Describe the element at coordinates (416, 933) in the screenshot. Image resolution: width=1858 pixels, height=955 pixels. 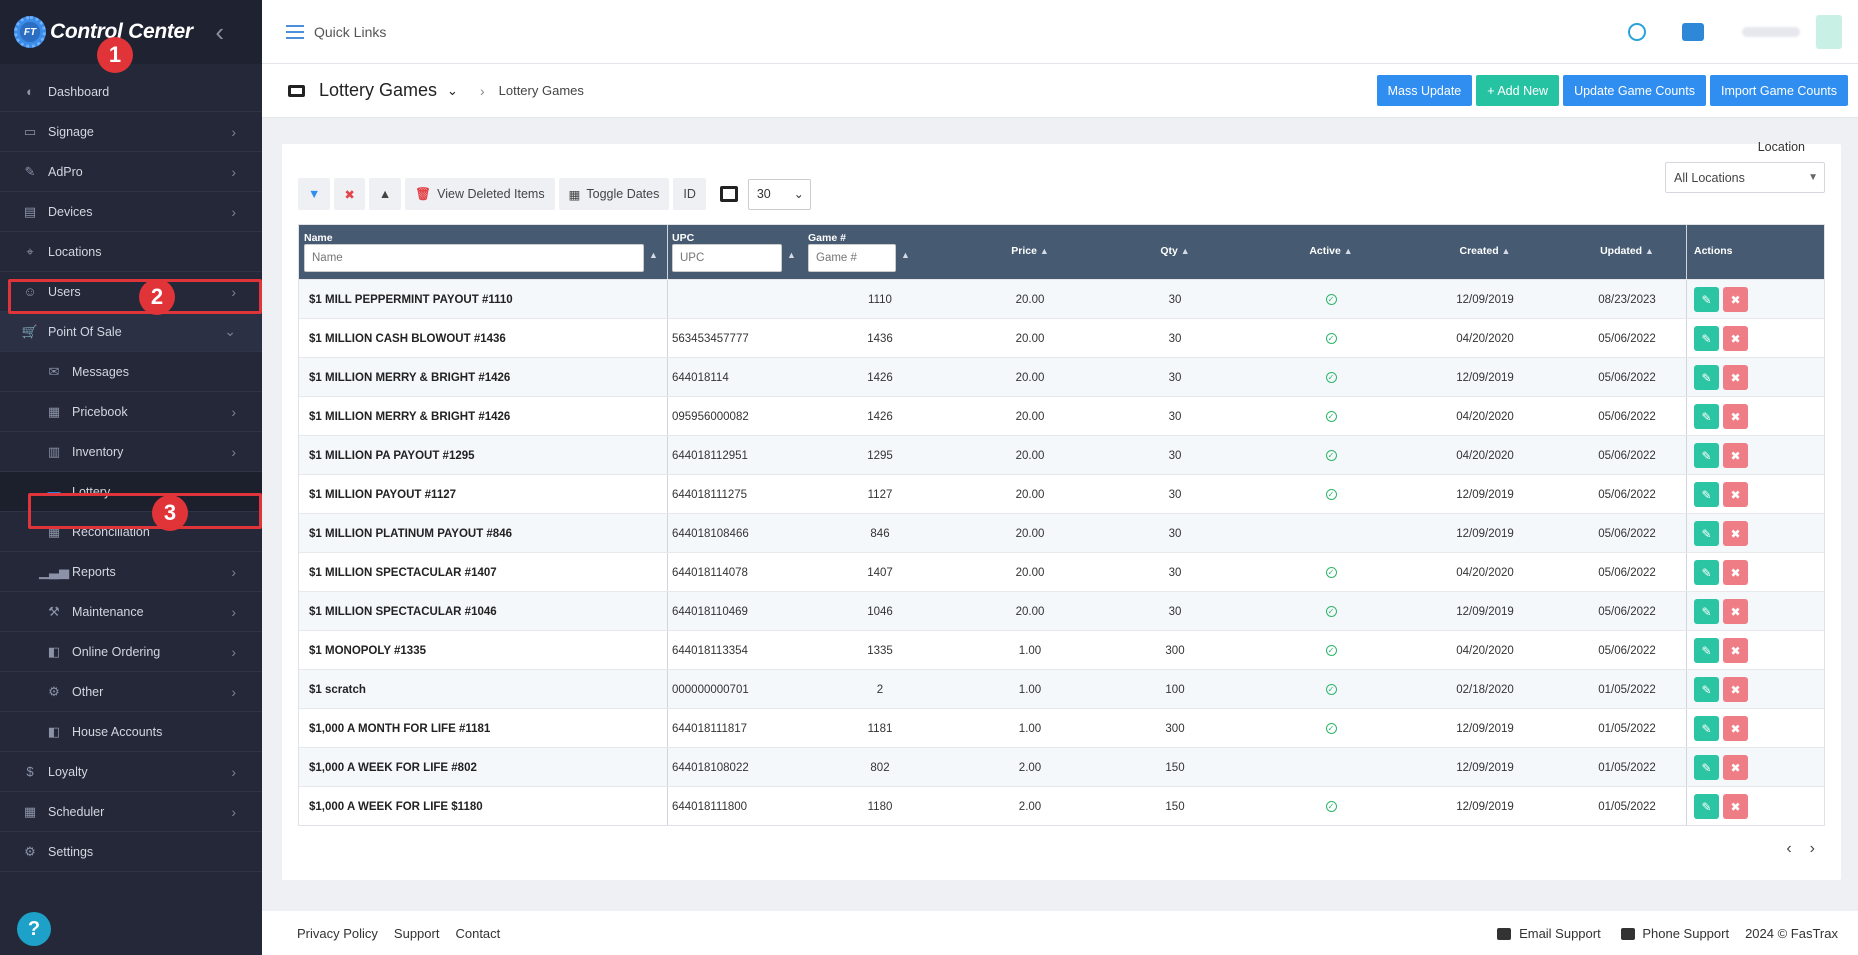
I see `support-link: Support` at that location.